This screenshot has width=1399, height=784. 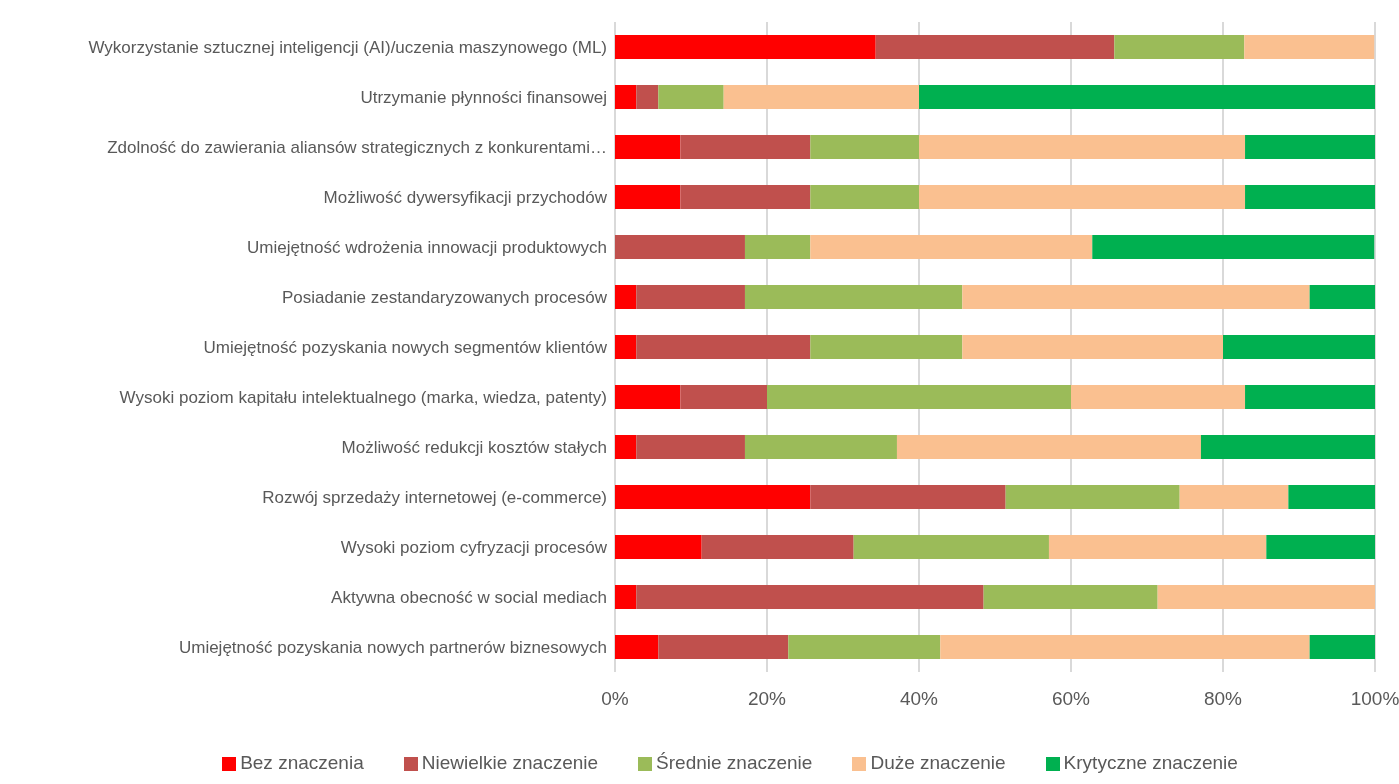 What do you see at coordinates (483, 98) in the screenshot?
I see `y-tick-label: Utrzymanie płynności finansowej` at bounding box center [483, 98].